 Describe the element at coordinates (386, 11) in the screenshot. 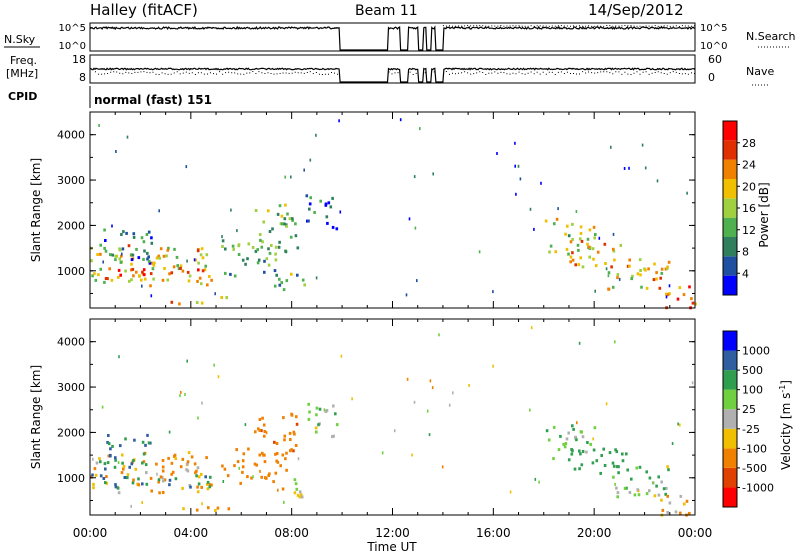

I see `beam-title: Beam 11` at that location.